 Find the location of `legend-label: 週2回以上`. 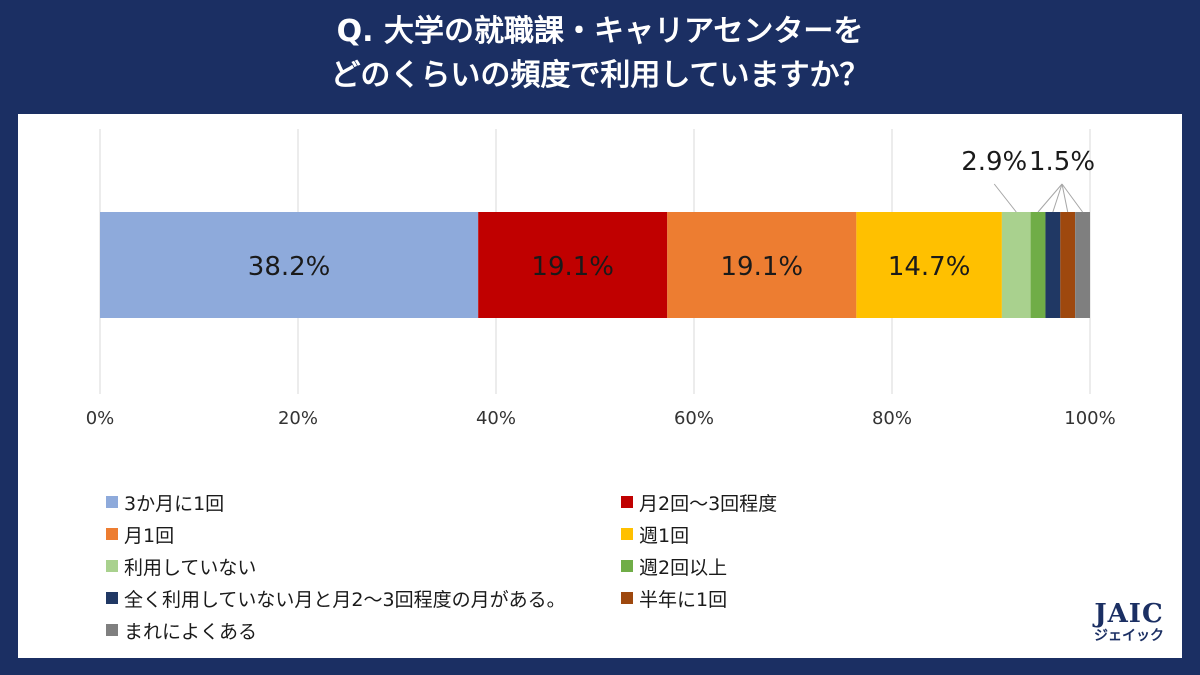

legend-label: 週2回以上 is located at coordinates (683, 567).